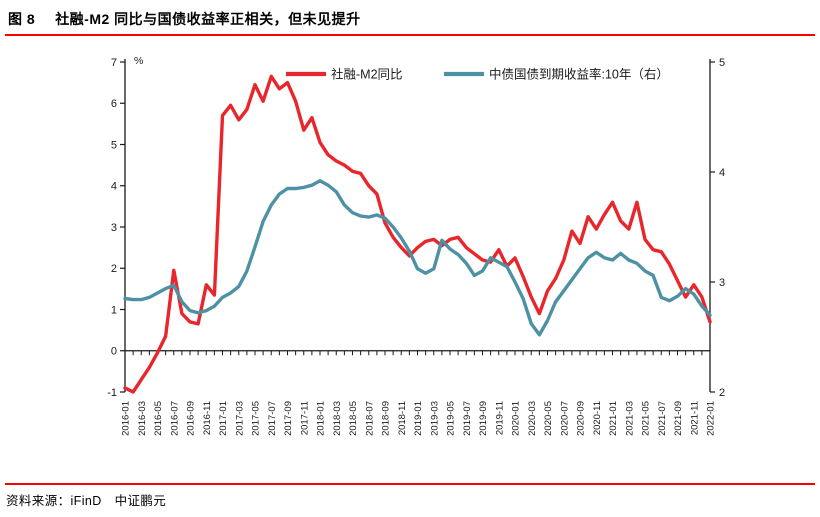  I want to click on x-axis-tick-label: 2019-03, so click(434, 418).